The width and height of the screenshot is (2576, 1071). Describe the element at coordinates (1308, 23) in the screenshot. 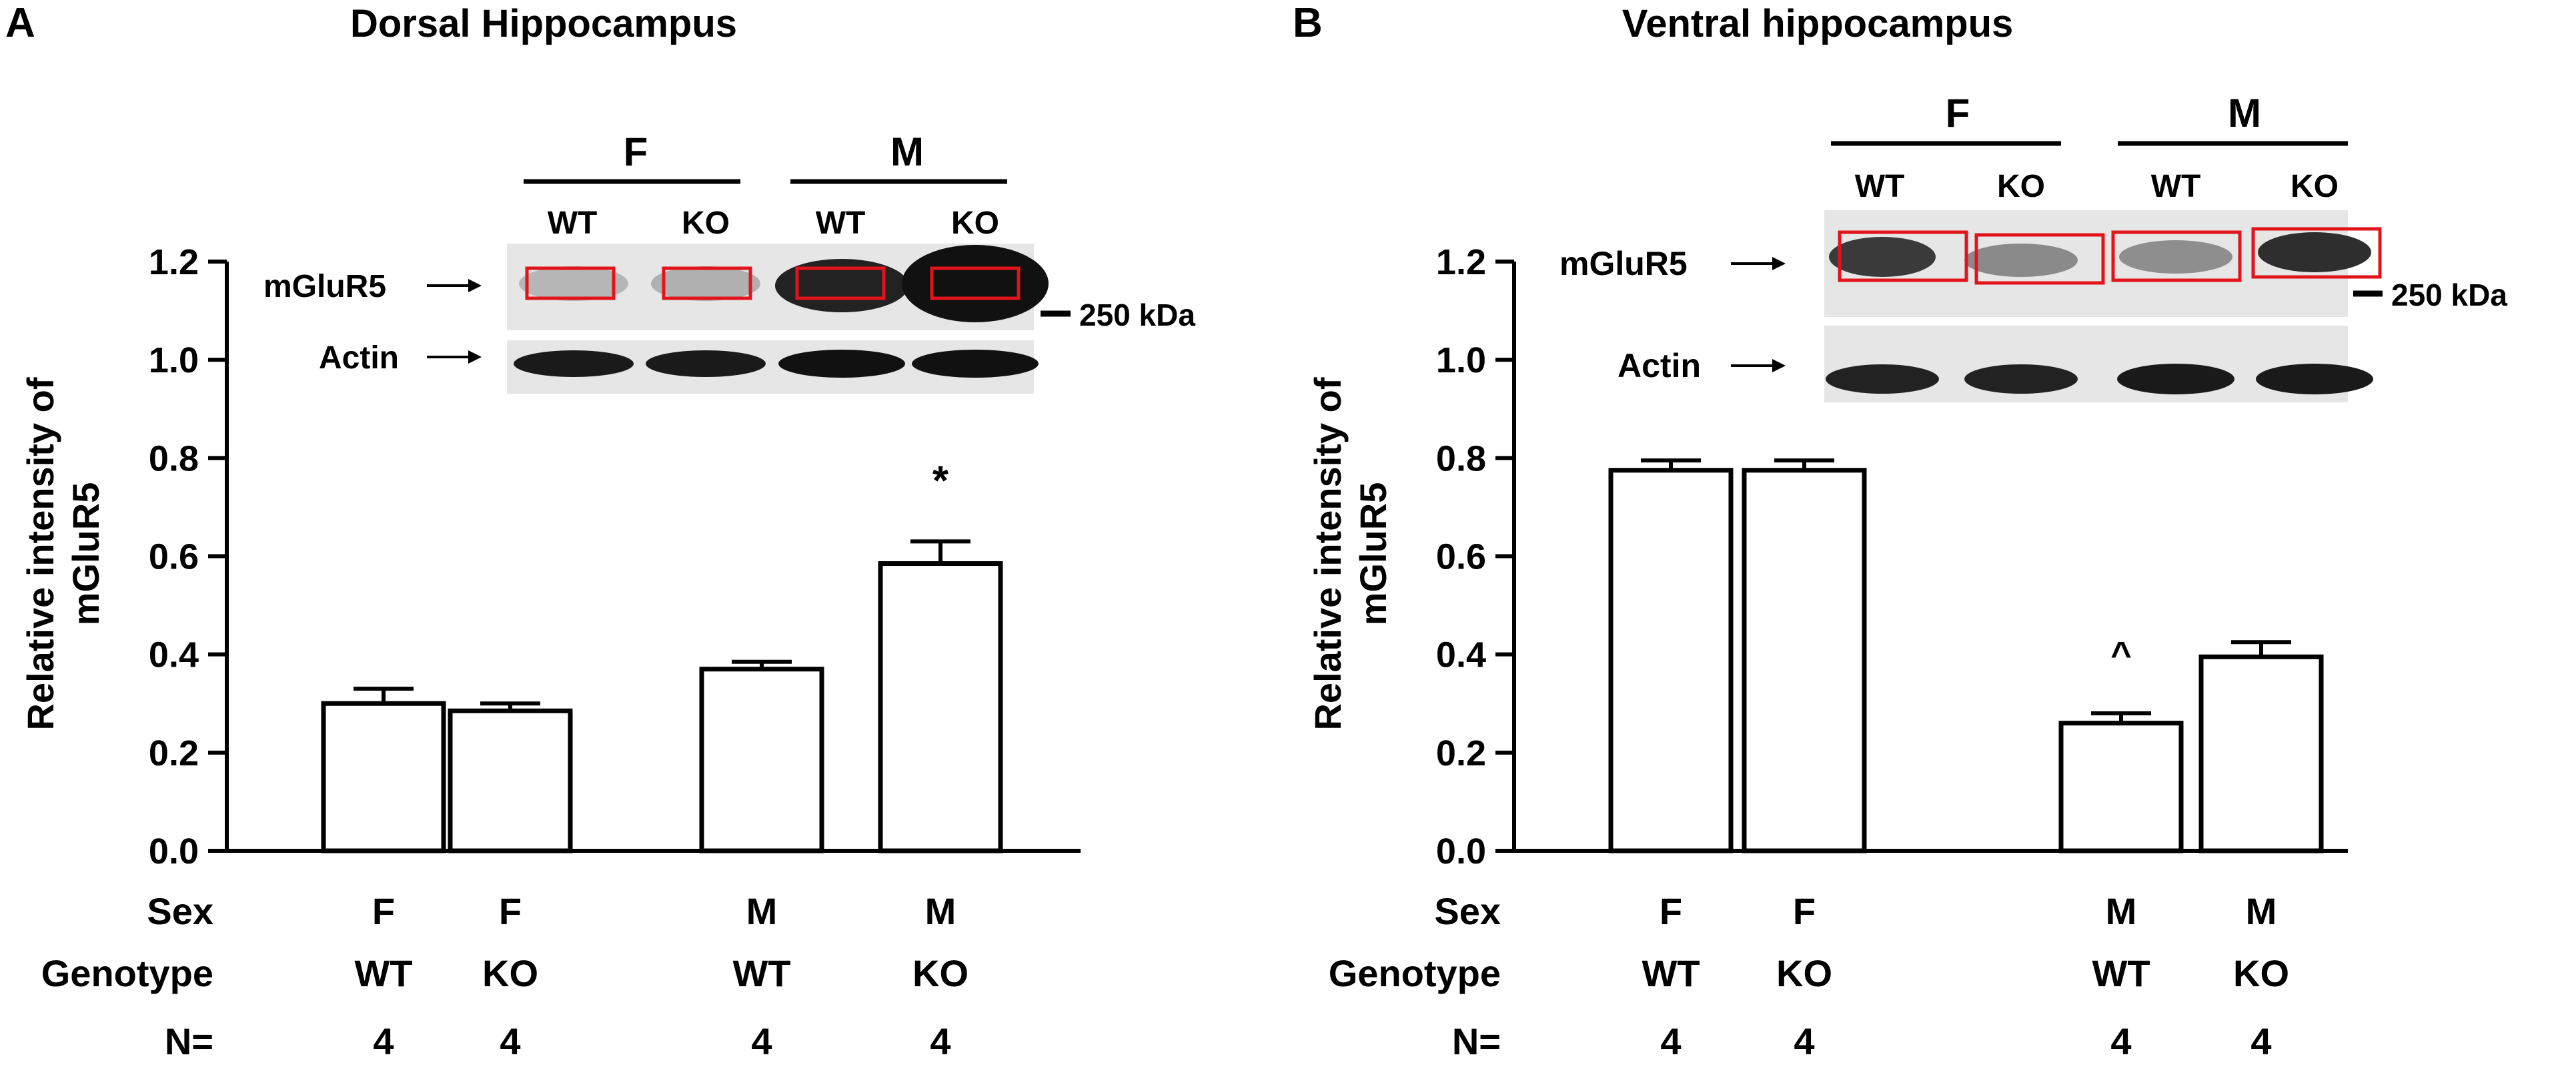

I see `panel-letter: B` at that location.